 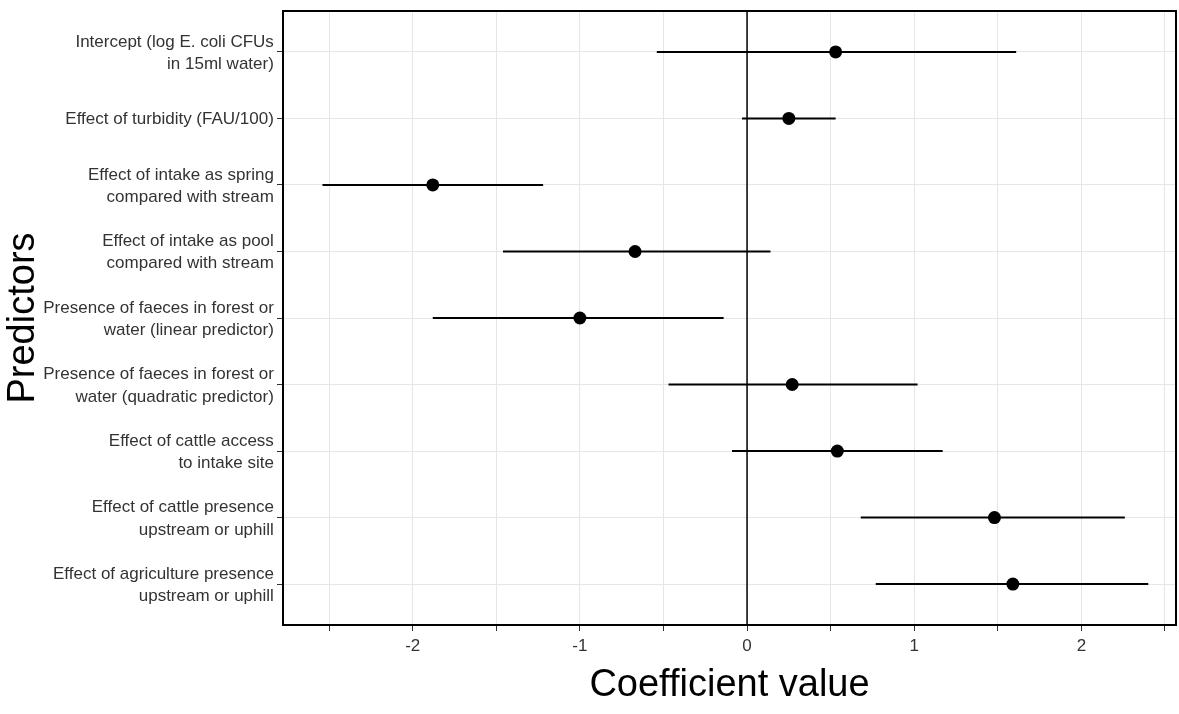 I want to click on y-tick-label: Effect of intake as pool compared with stream, so click(x=188, y=252).